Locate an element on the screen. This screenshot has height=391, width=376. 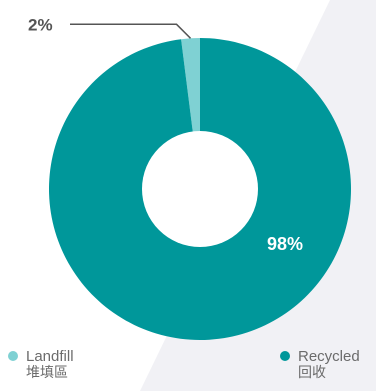
donut-hole is located at coordinates (200, 189).